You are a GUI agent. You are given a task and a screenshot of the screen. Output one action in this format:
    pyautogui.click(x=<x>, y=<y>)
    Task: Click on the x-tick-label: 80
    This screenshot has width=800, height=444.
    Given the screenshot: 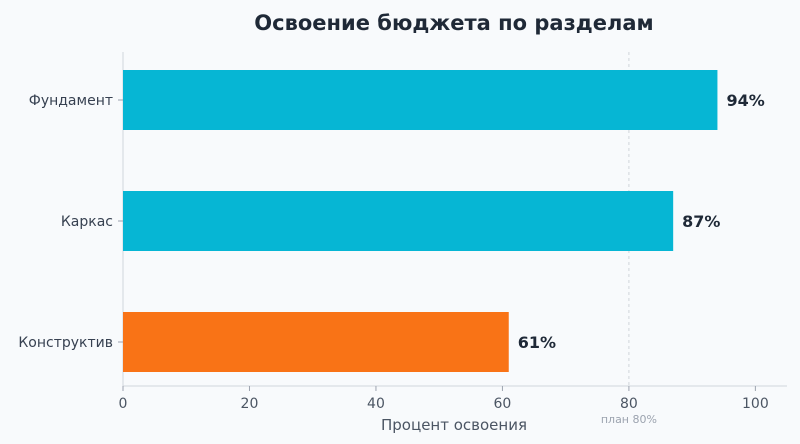 What is the action you would take?
    pyautogui.click(x=629, y=404)
    